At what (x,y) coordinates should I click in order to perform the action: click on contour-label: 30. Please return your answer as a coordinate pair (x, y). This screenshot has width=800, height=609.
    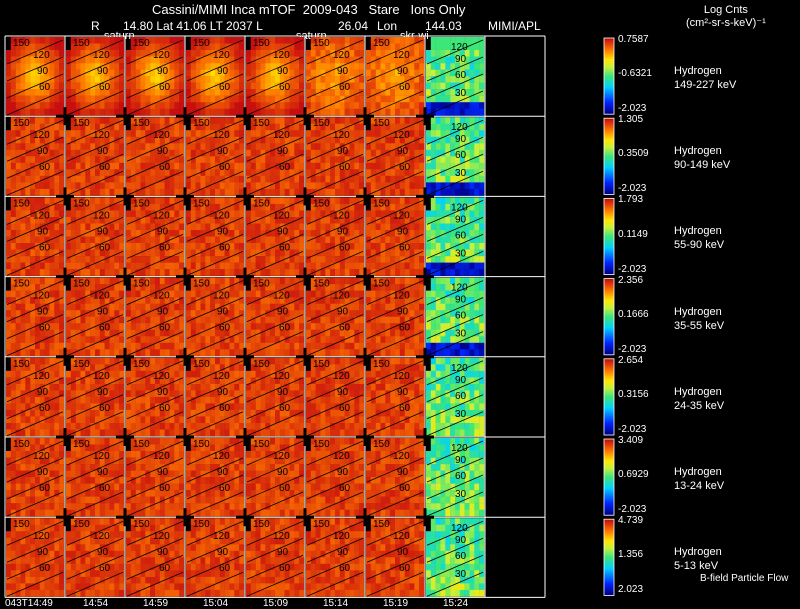
    Looking at the image, I should click on (461, 173).